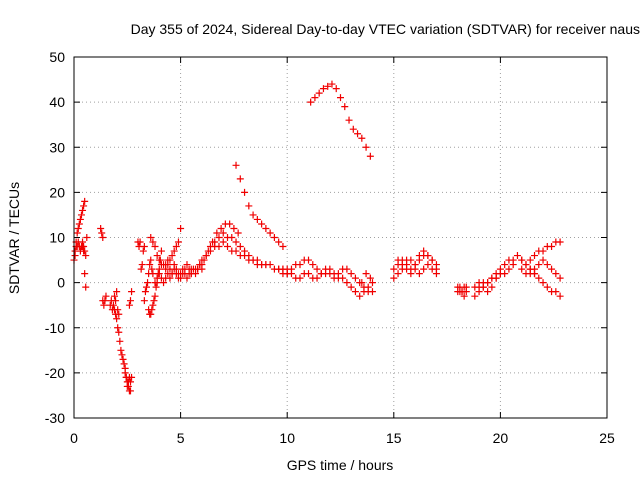 This screenshot has width=640, height=480. Describe the element at coordinates (415, 269) in the screenshot. I see `series-s25` at that location.